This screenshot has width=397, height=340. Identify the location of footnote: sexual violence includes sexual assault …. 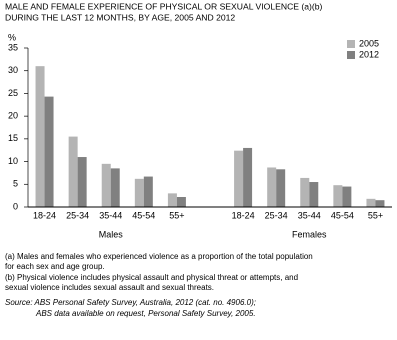
(109, 287).